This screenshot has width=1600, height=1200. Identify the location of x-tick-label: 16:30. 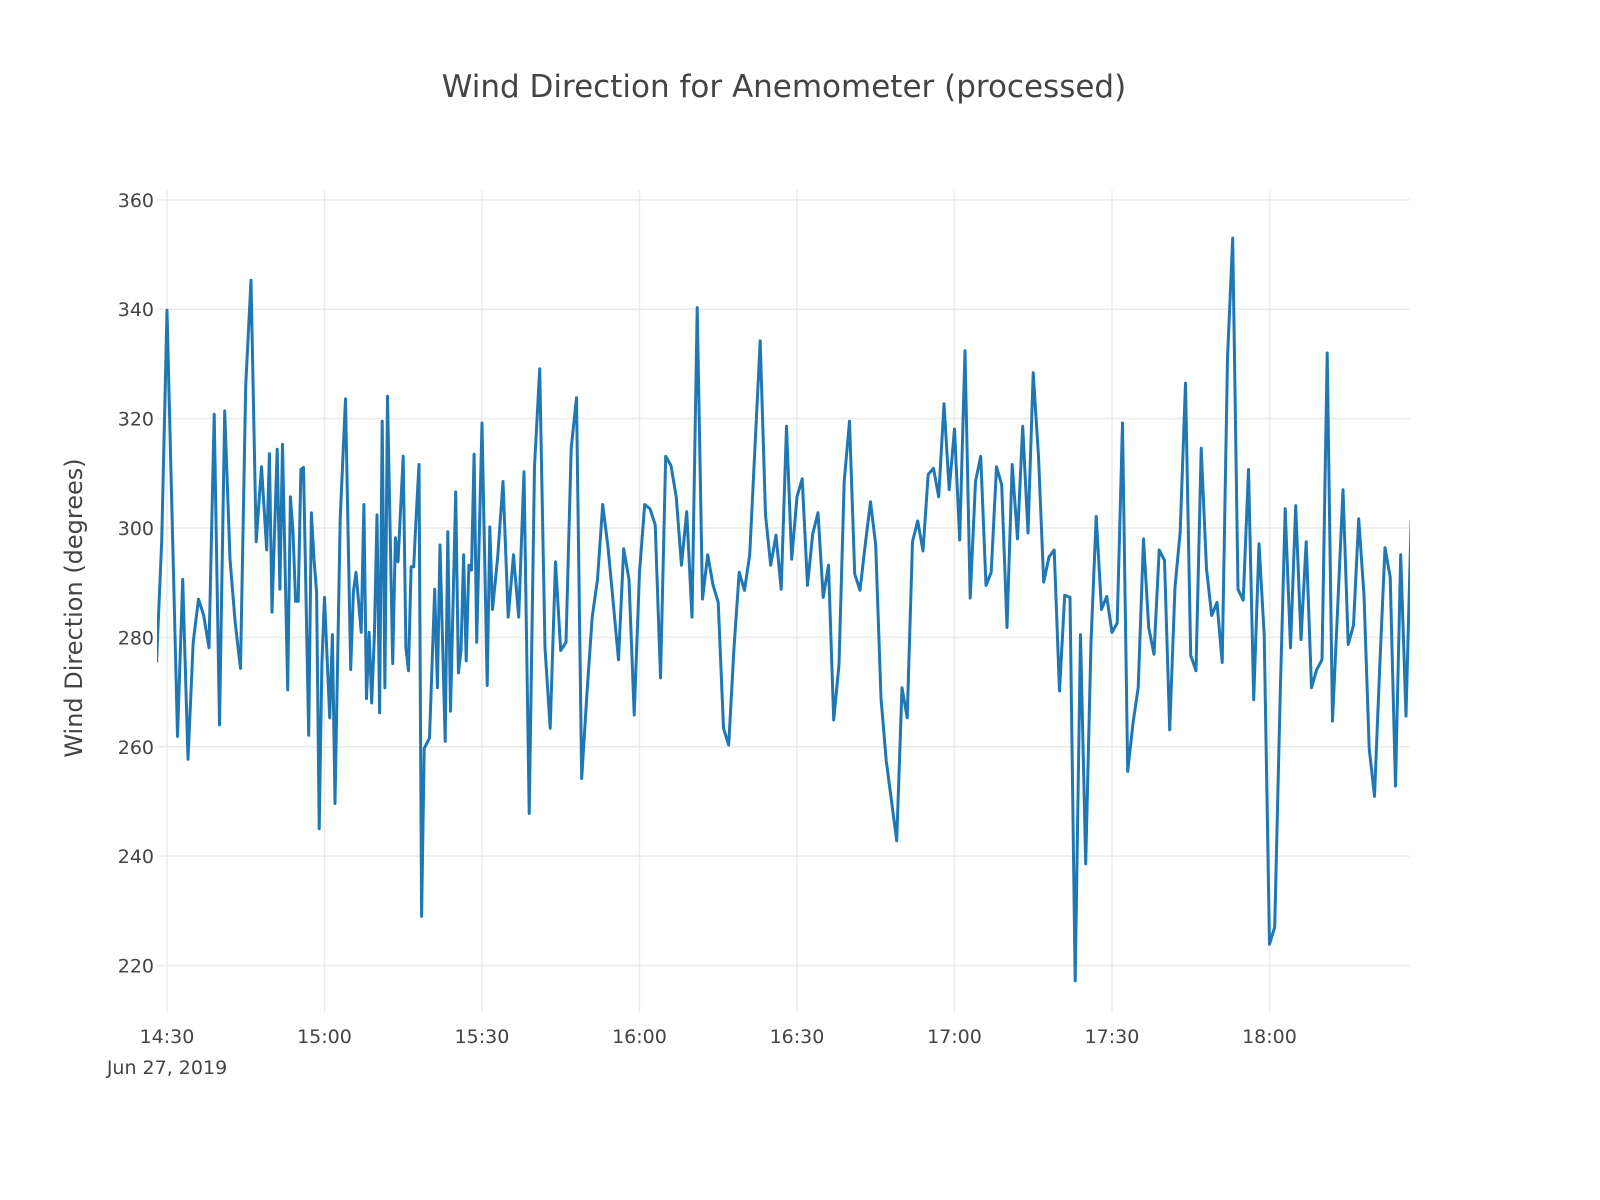
(797, 1037).